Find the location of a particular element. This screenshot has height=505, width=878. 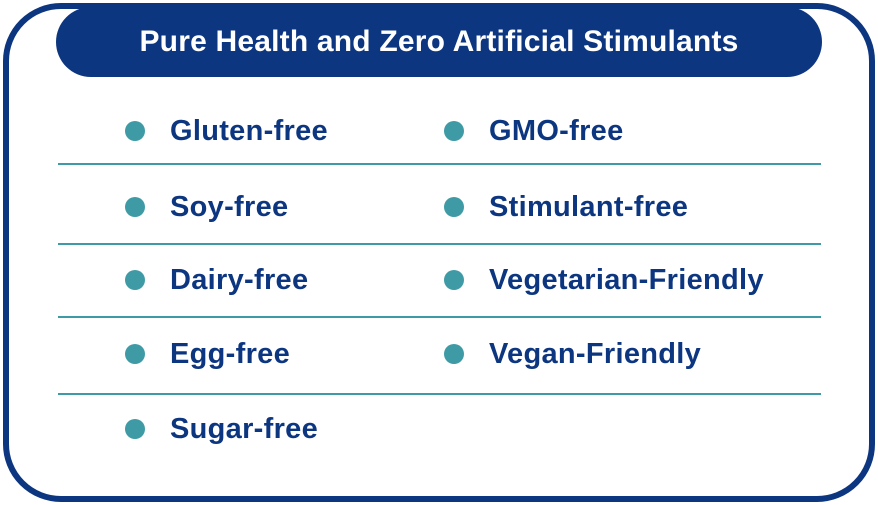

list-item-label: Sugar-free is located at coordinates (244, 428).